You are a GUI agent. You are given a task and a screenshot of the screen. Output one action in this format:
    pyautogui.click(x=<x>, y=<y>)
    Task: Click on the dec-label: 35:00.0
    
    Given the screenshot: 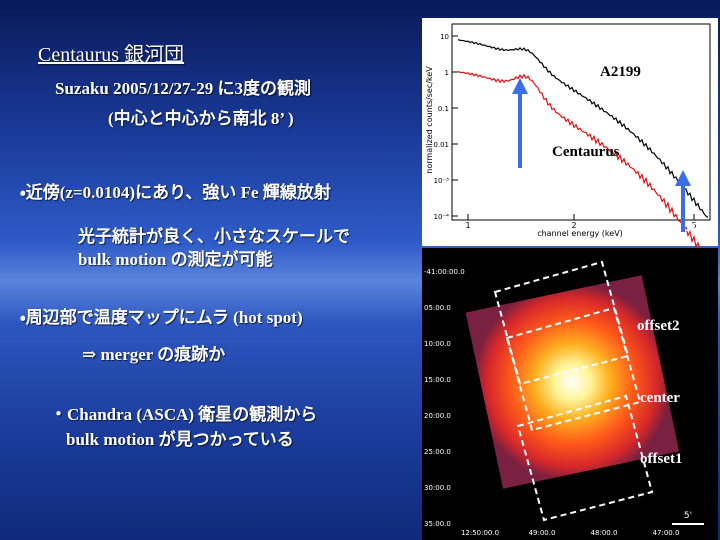 What is the action you would take?
    pyautogui.click(x=437, y=524)
    